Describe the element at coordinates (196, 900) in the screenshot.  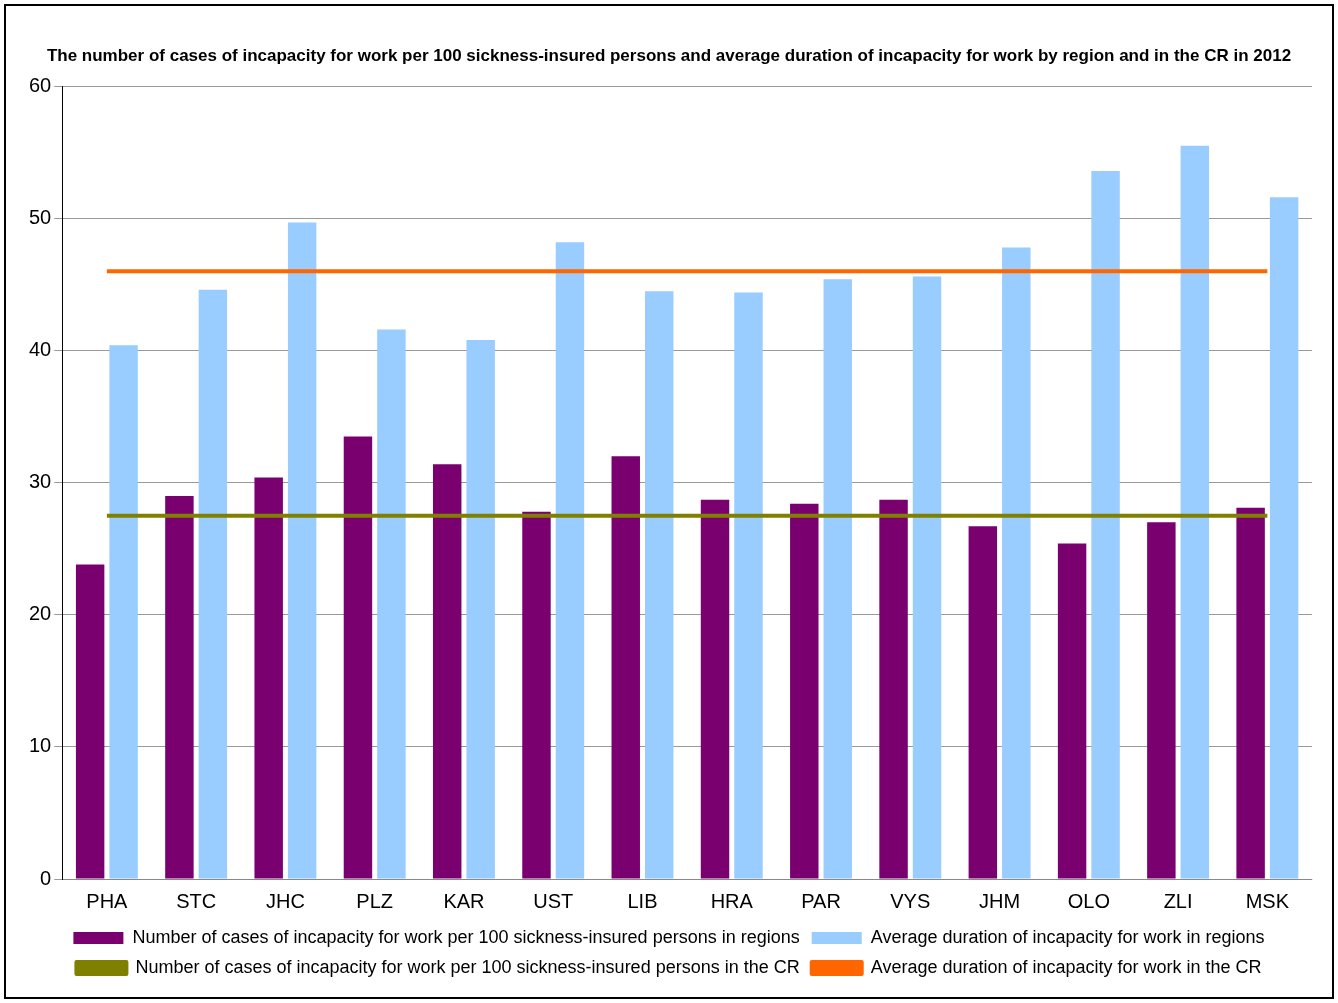
I see `x-tick-label: STC` at that location.